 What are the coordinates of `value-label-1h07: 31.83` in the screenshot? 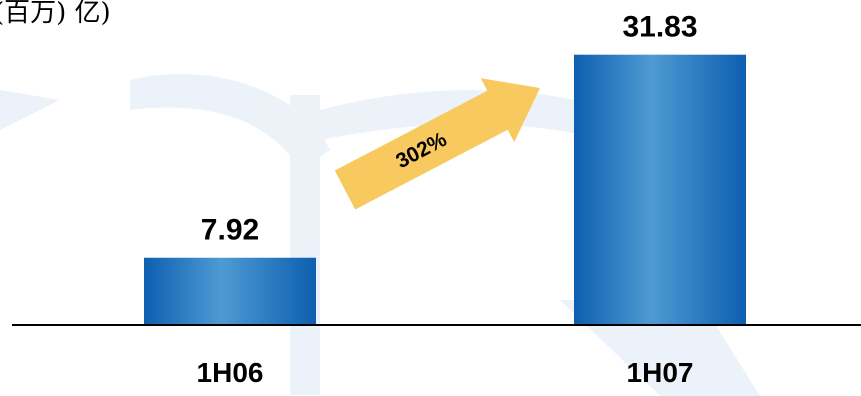 It's located at (659, 27).